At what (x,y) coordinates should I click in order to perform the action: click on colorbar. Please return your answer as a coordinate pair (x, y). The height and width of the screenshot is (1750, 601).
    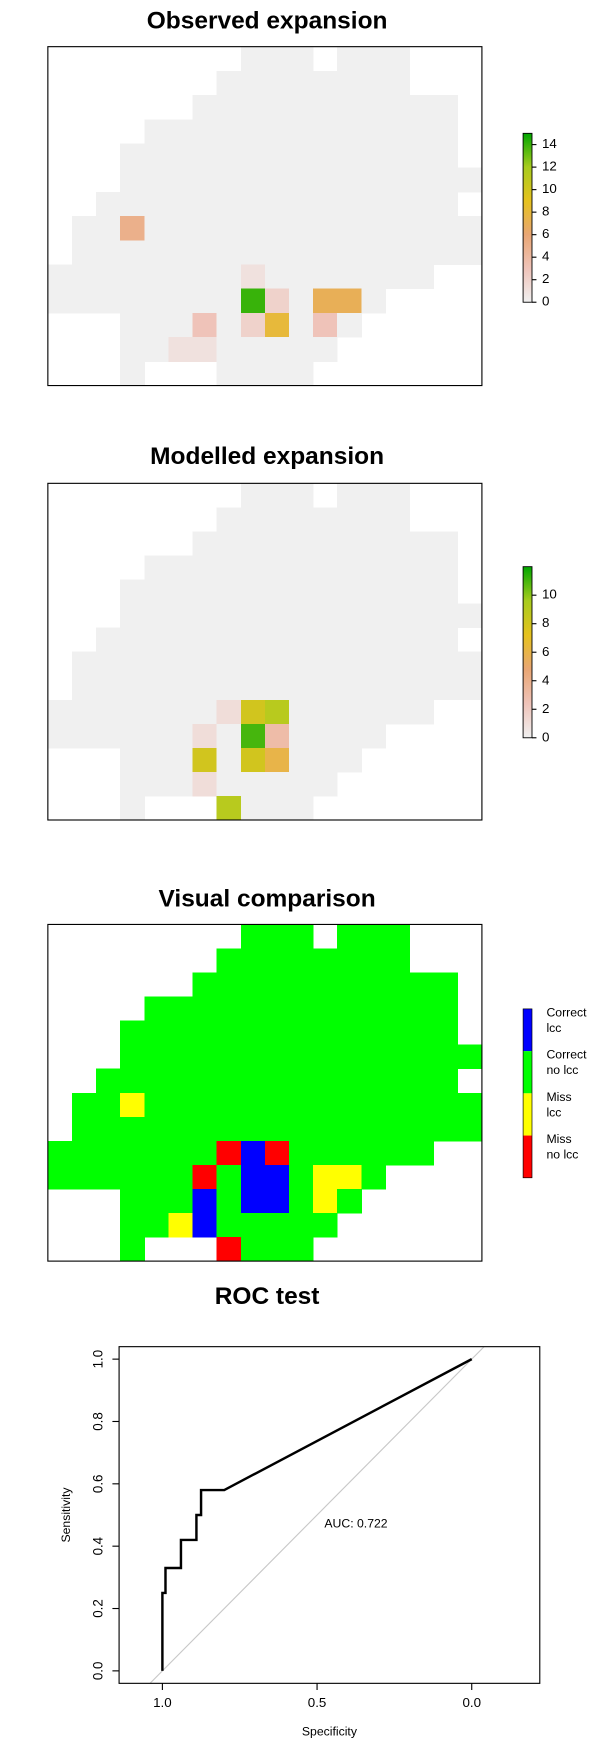
    Looking at the image, I should click on (527, 652).